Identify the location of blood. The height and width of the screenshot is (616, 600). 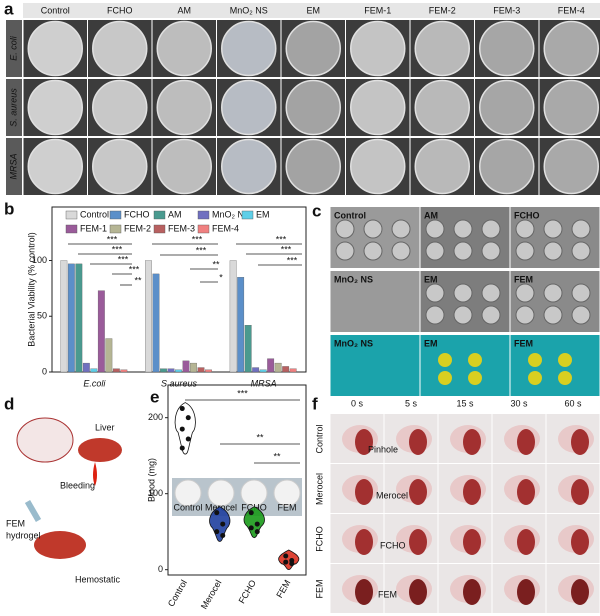
(95, 474).